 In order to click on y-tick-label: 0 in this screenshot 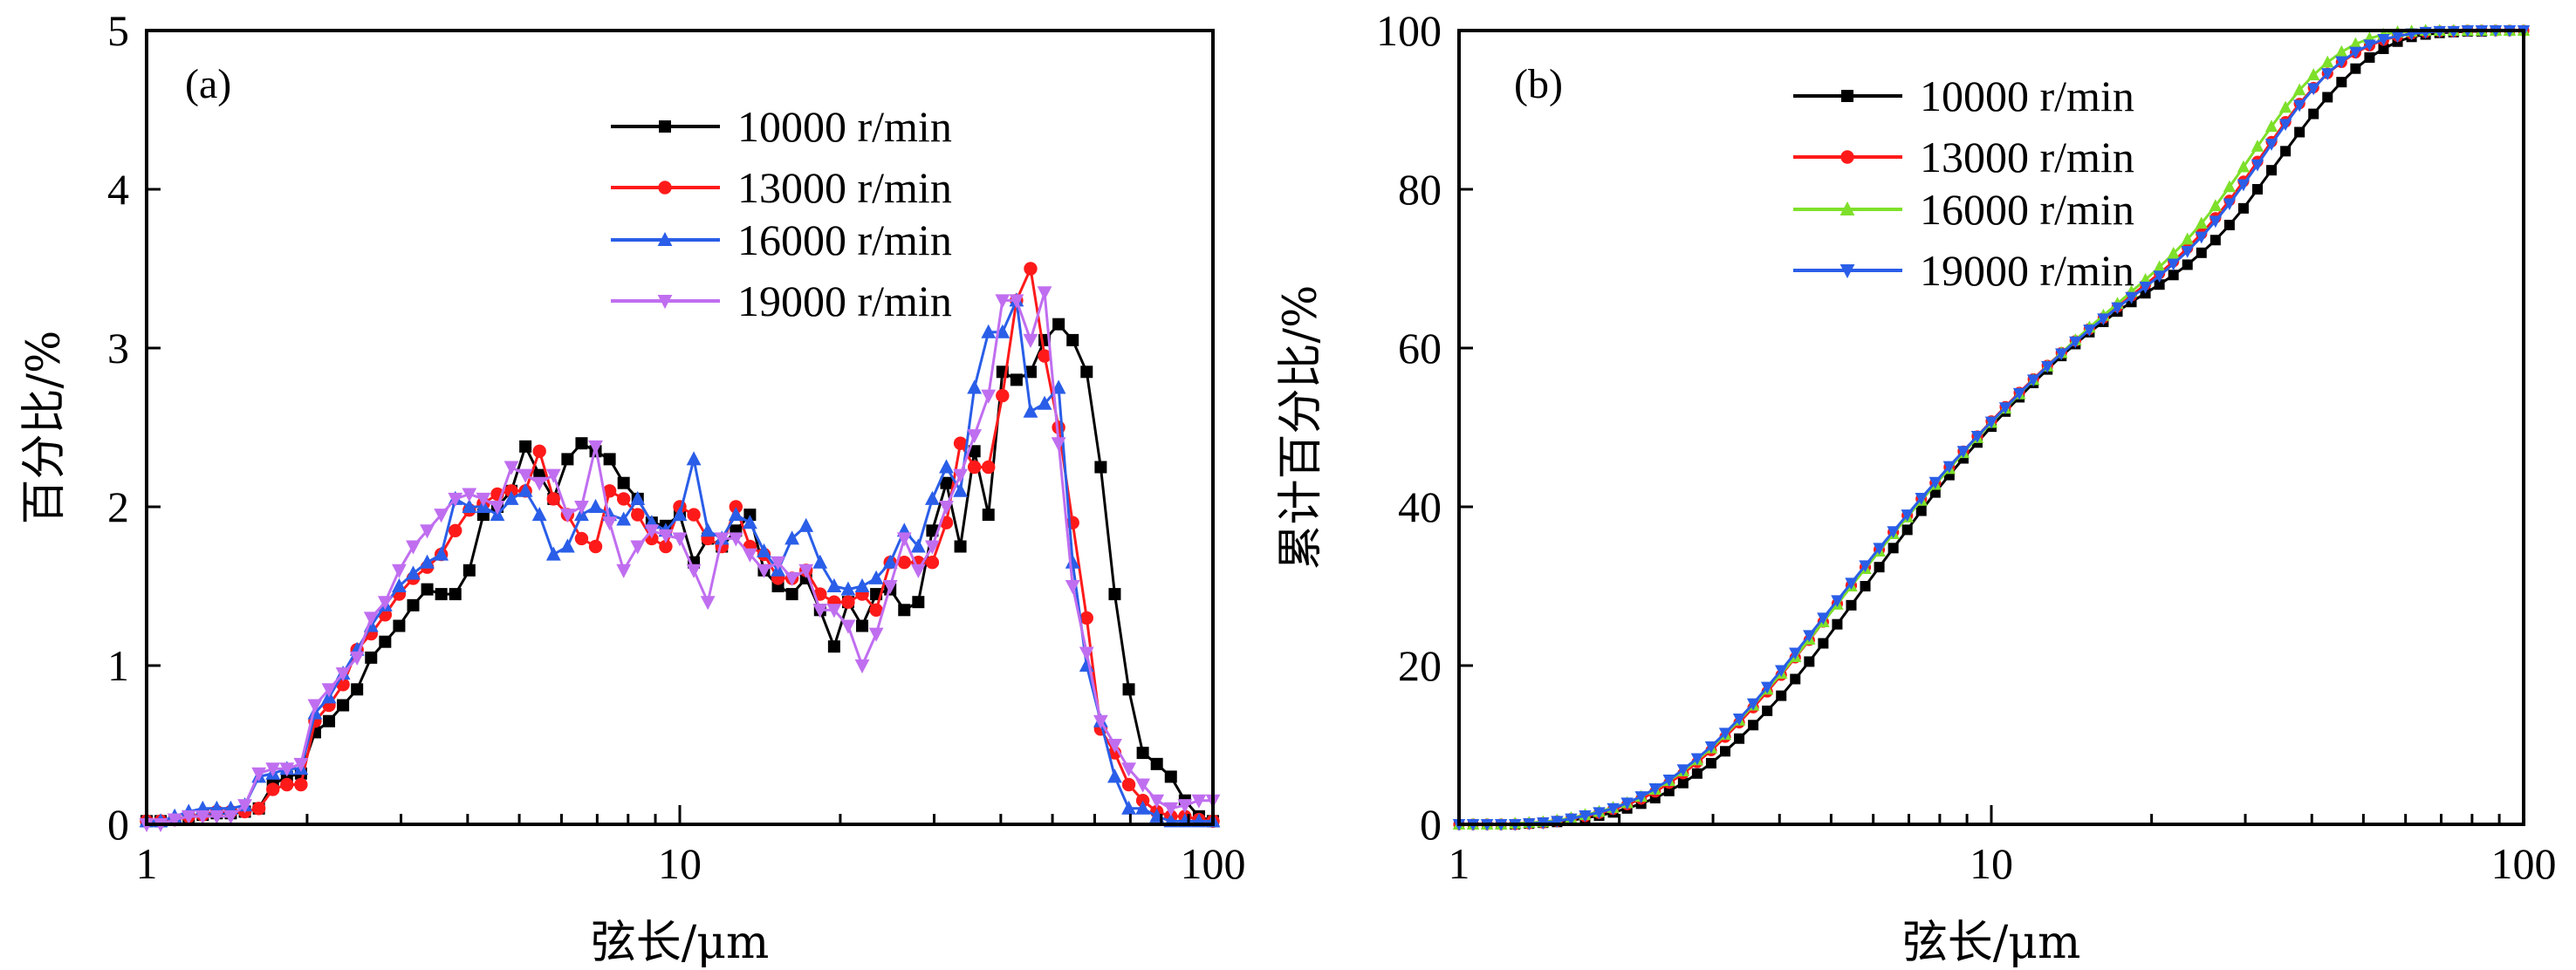, I will do `click(118, 824)`.